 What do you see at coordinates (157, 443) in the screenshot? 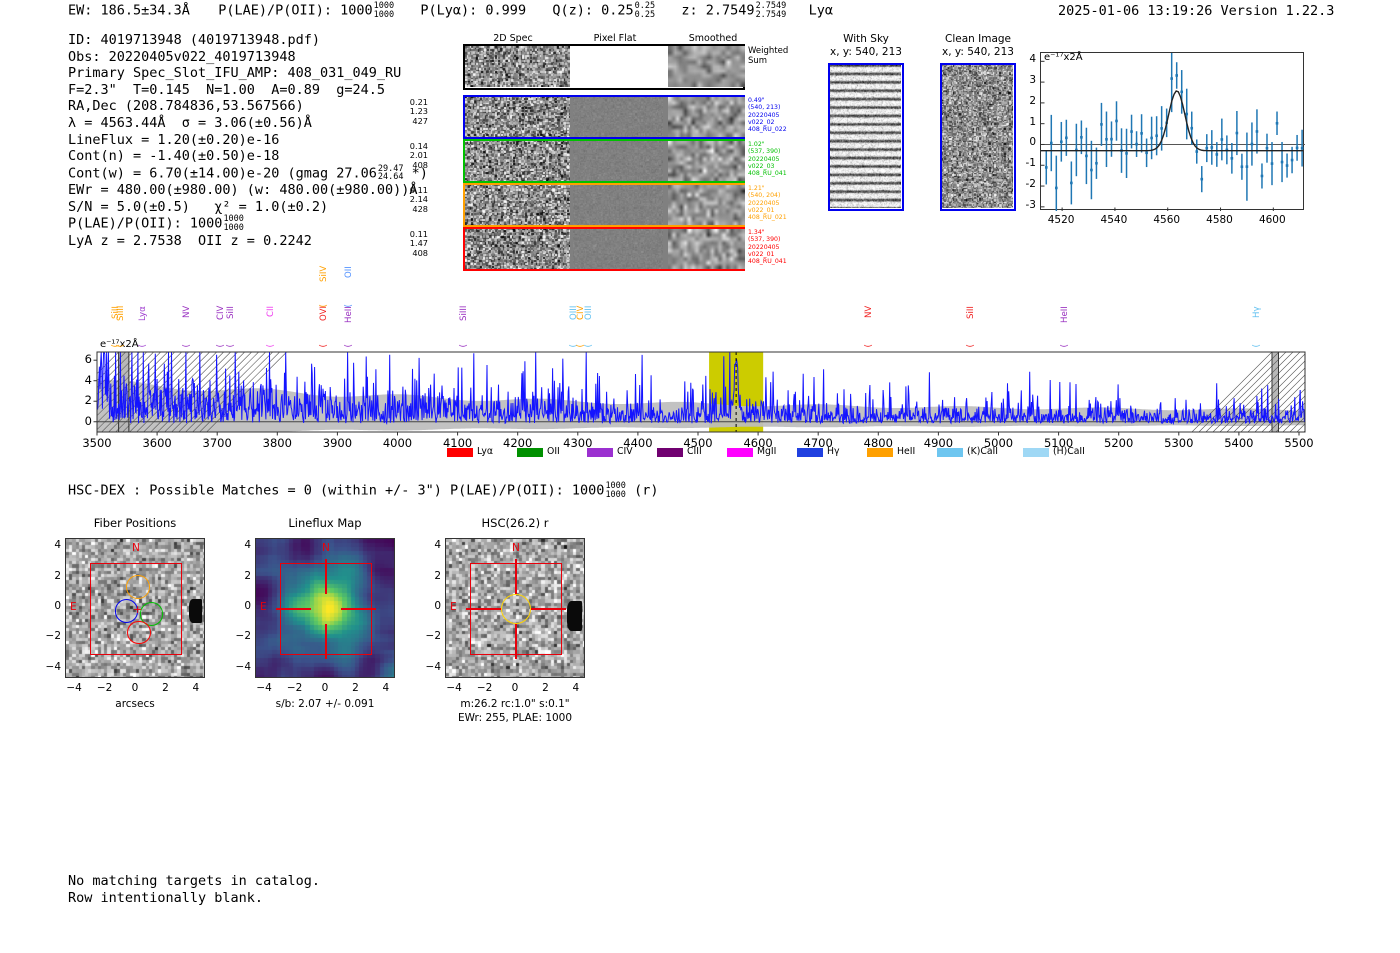
I see `main-x-tick: 3600` at bounding box center [157, 443].